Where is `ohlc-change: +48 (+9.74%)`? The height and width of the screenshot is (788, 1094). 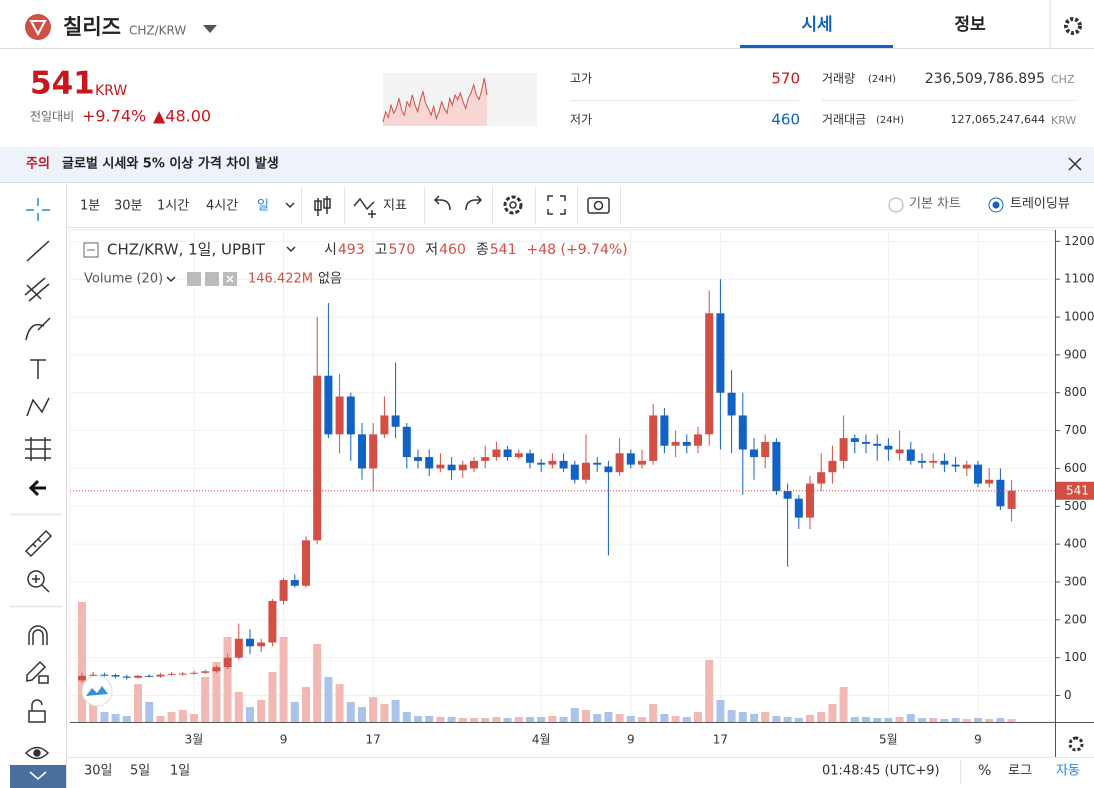
ohlc-change: +48 (+9.74%) is located at coordinates (577, 250).